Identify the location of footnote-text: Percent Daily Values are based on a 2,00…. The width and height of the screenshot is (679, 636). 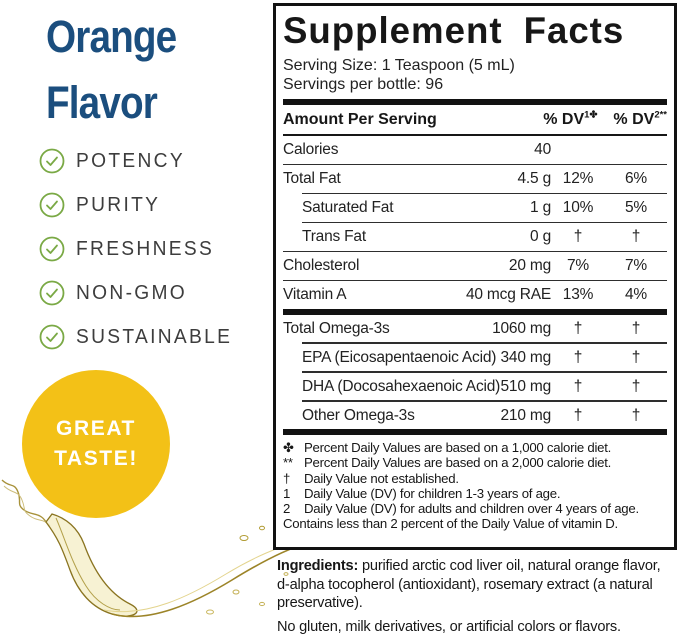
(485, 462).